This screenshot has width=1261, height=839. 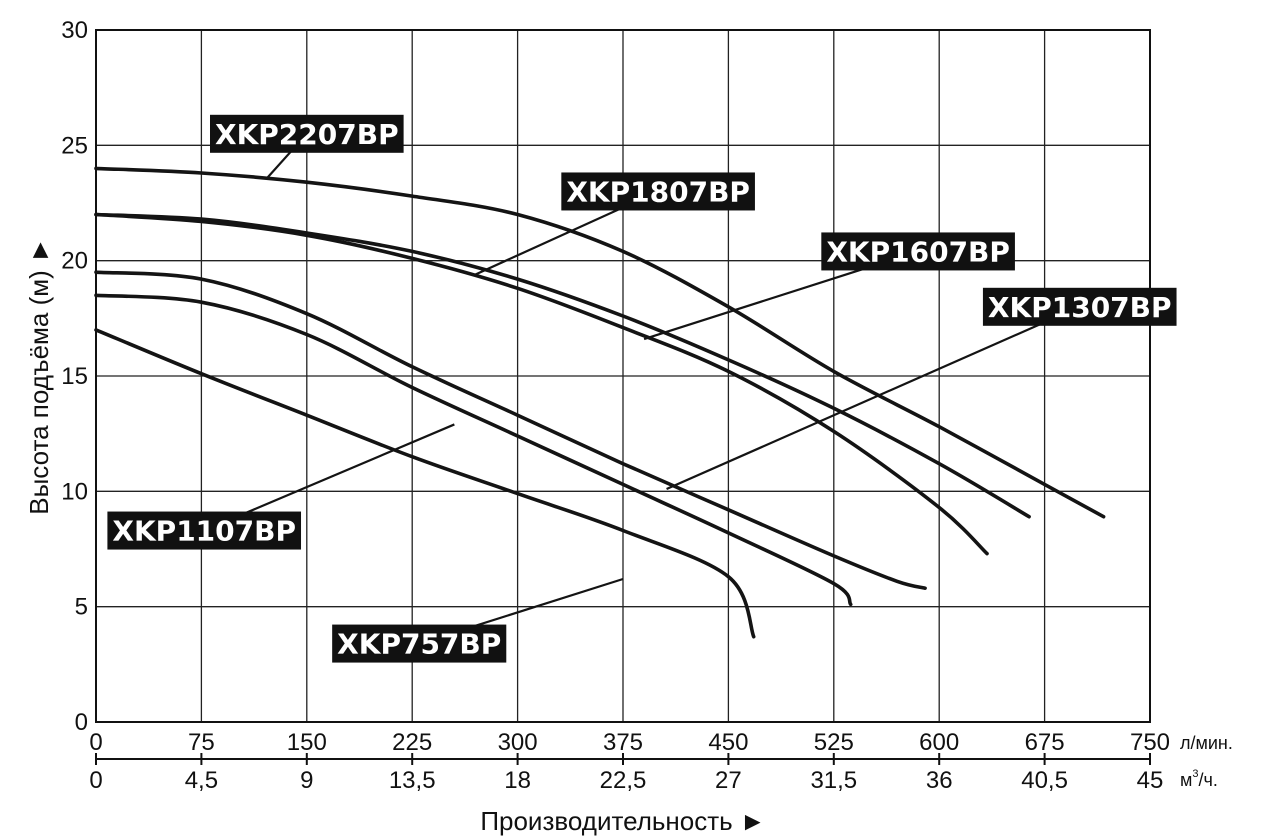 I want to click on pointer-xkp1307bp, so click(x=873, y=398).